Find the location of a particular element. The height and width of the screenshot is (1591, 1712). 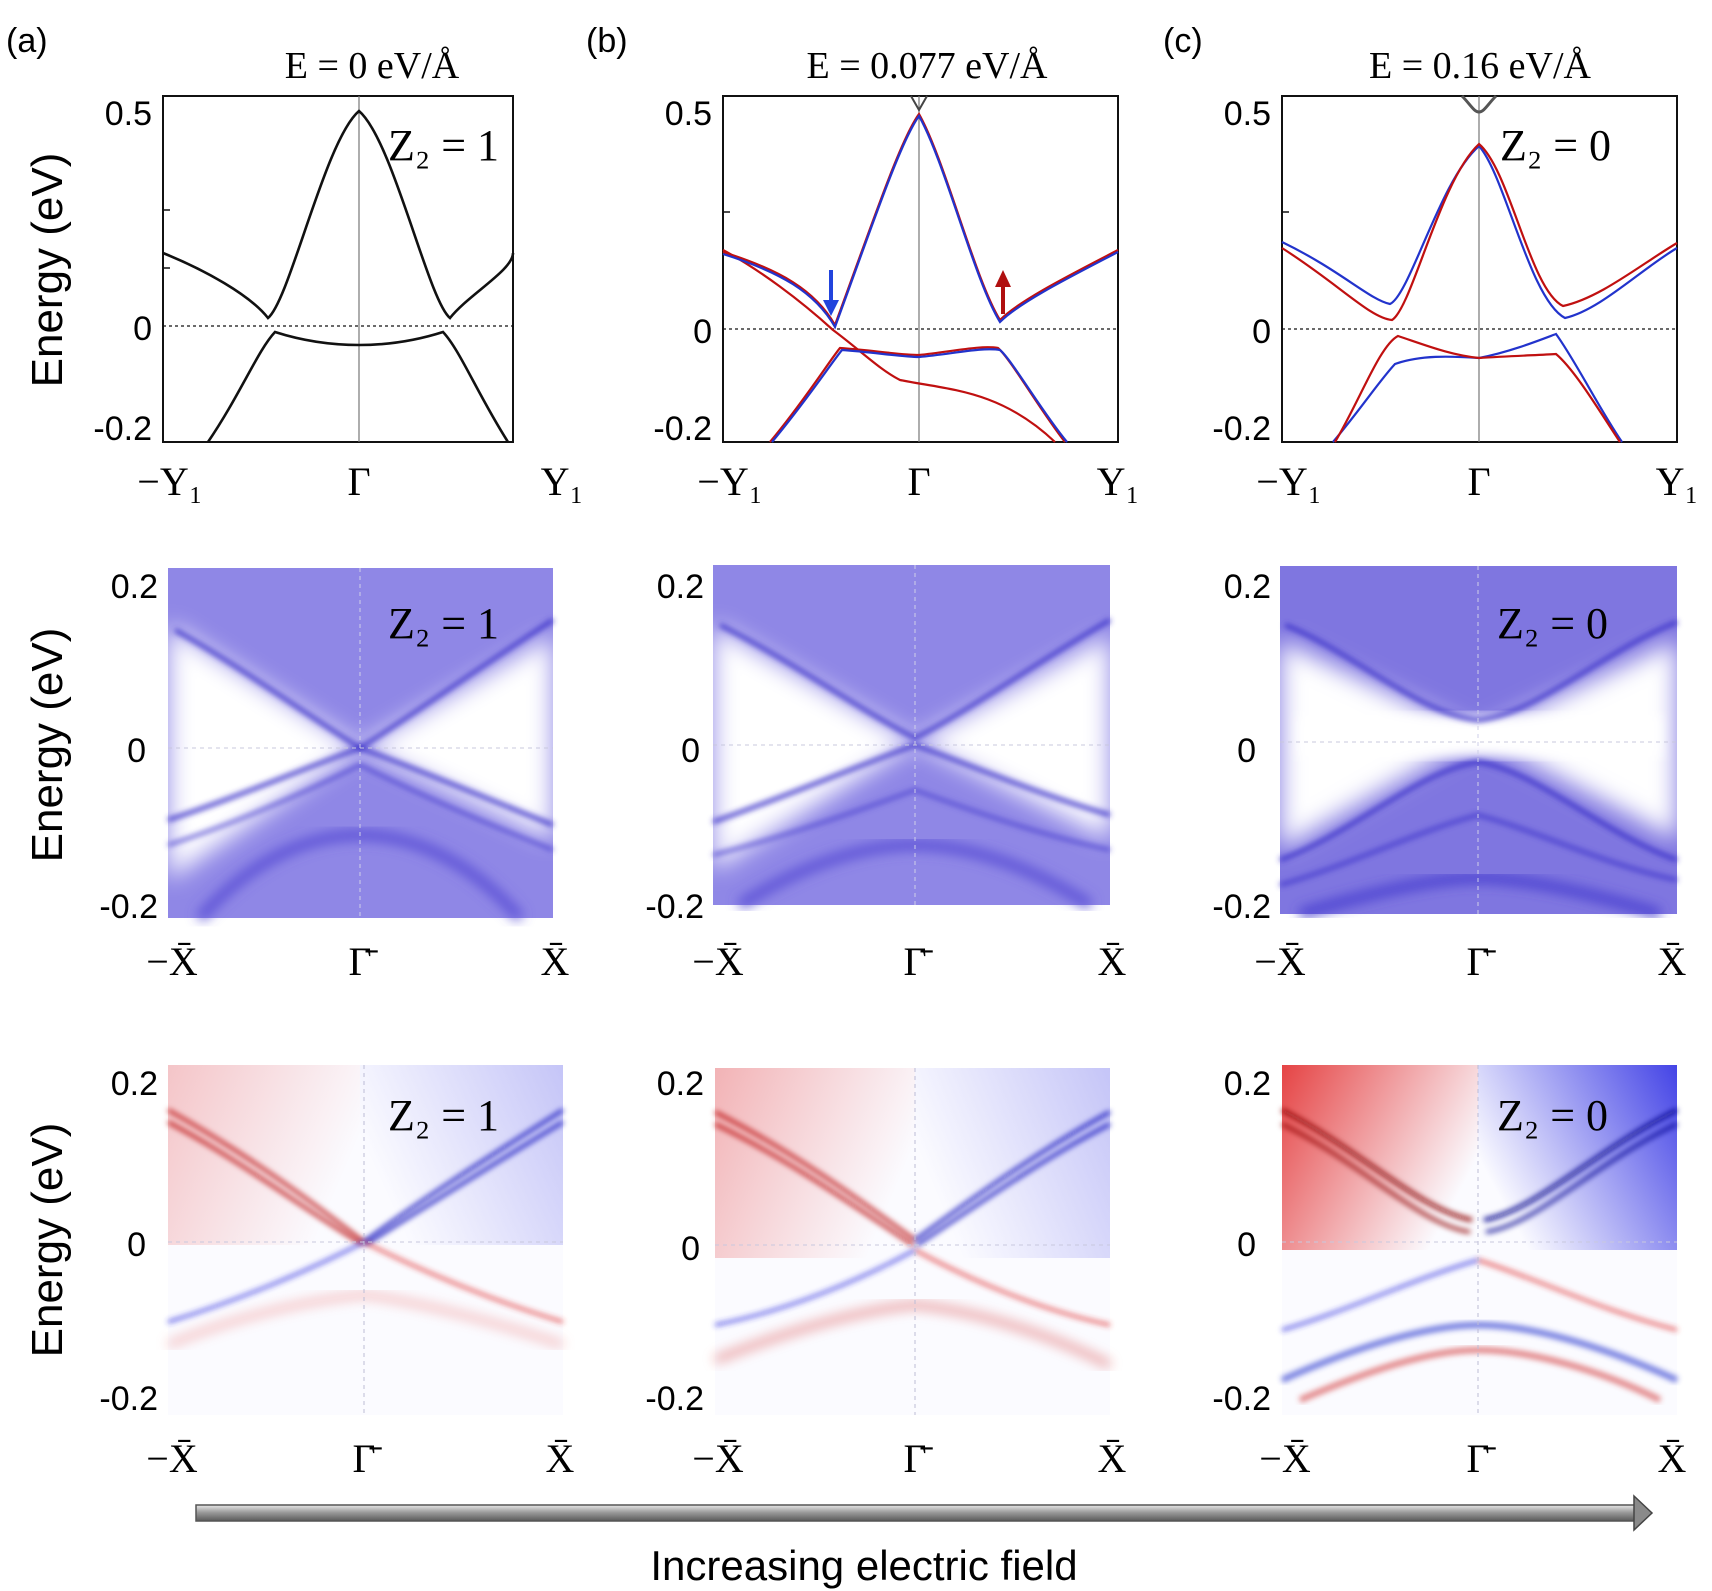

spin-c-red-lower is located at coordinates (1577, 1295).